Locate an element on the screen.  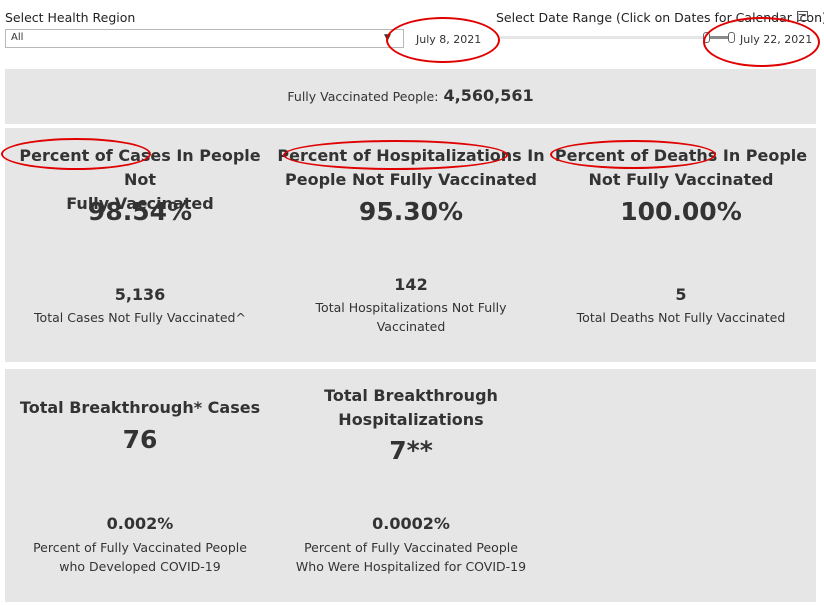
cases-caption: Total Cases Not Fully Vaccinated^ is located at coordinates (140, 317).